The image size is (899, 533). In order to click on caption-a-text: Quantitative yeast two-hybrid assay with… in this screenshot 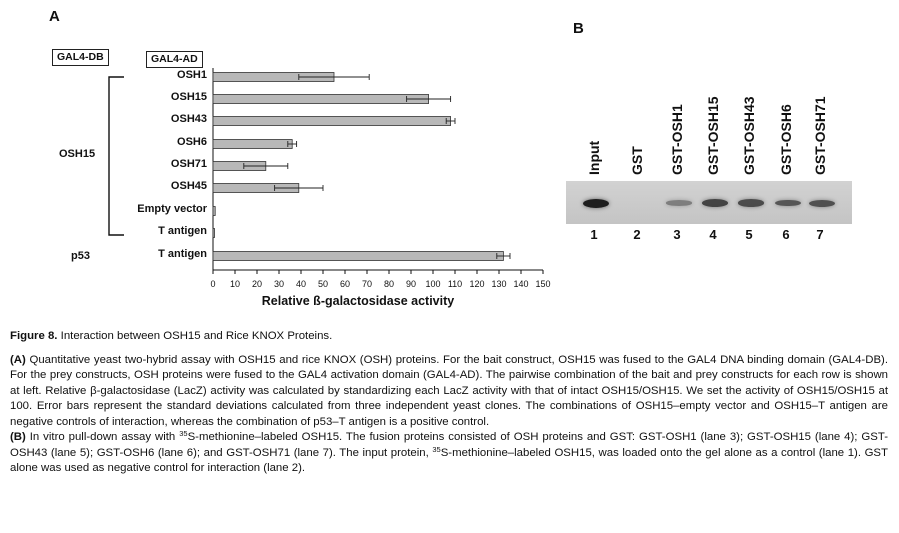, I will do `click(449, 390)`.